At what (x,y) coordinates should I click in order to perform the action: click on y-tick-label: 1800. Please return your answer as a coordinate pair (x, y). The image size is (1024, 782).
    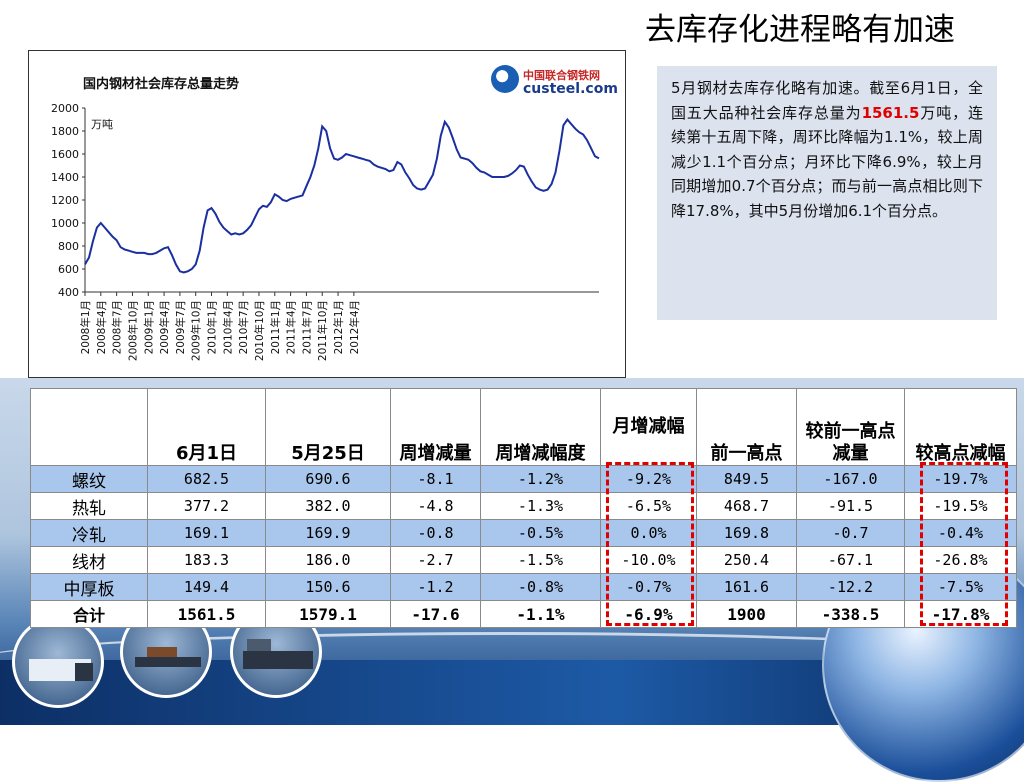
    Looking at the image, I should click on (65, 131).